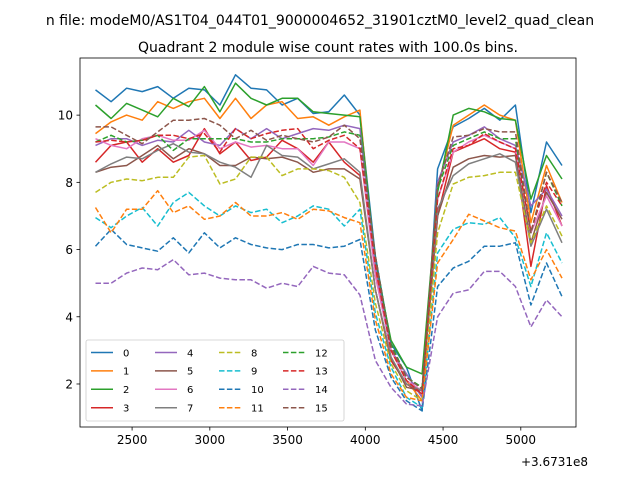  Describe the element at coordinates (210, 440) in the screenshot. I see `x-tick-label: 3000` at that location.